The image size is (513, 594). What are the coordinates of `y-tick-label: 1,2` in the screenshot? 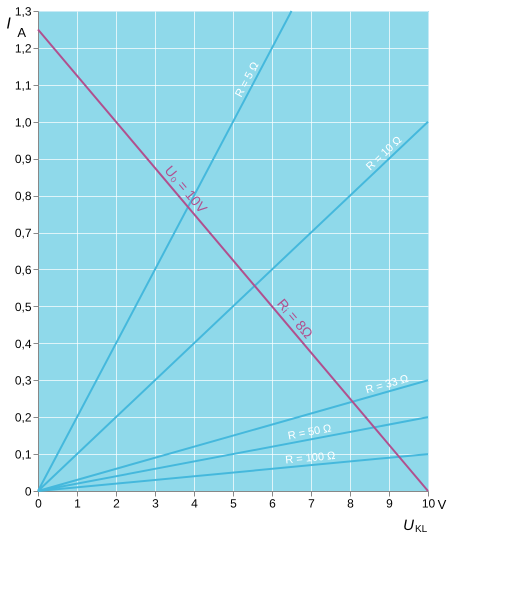 It's located at (23, 48).